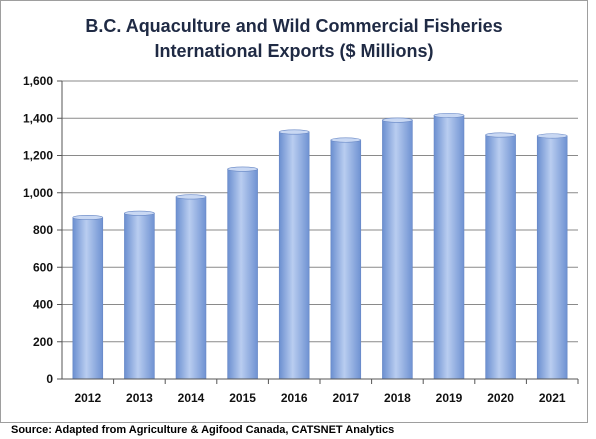 Image resolution: width=596 pixels, height=439 pixels. Describe the element at coordinates (397, 398) in the screenshot. I see `x-tick-label: 2018` at that location.